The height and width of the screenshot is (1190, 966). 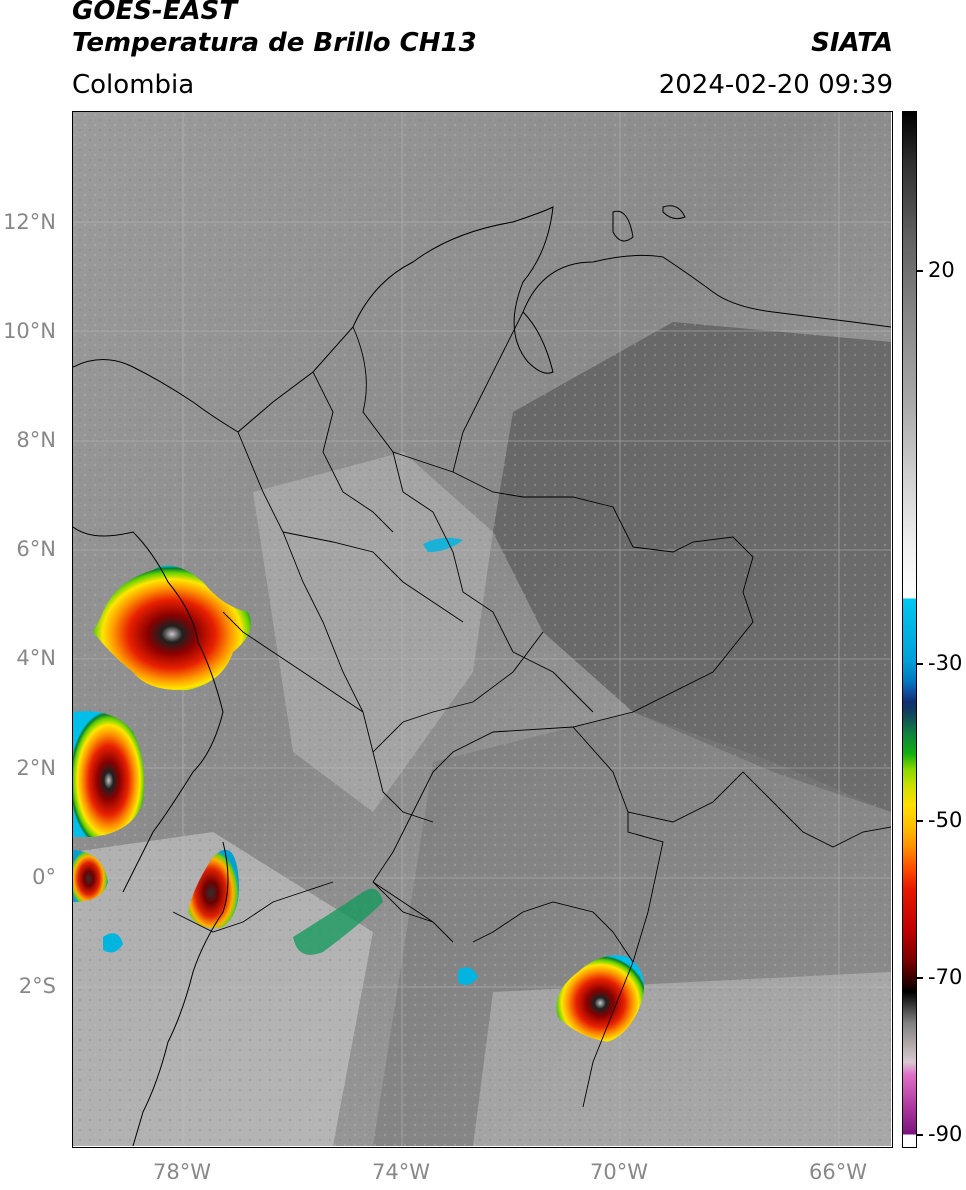 I want to click on product-title: Temperatura de Brillo CH13, so click(x=274, y=43).